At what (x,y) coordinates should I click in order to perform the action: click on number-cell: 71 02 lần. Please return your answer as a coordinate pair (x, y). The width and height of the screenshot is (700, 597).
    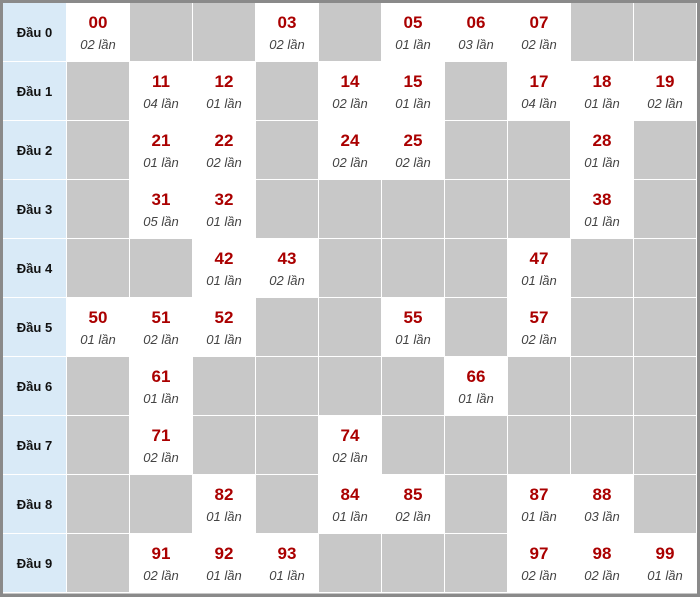
    Looking at the image, I should click on (161, 445).